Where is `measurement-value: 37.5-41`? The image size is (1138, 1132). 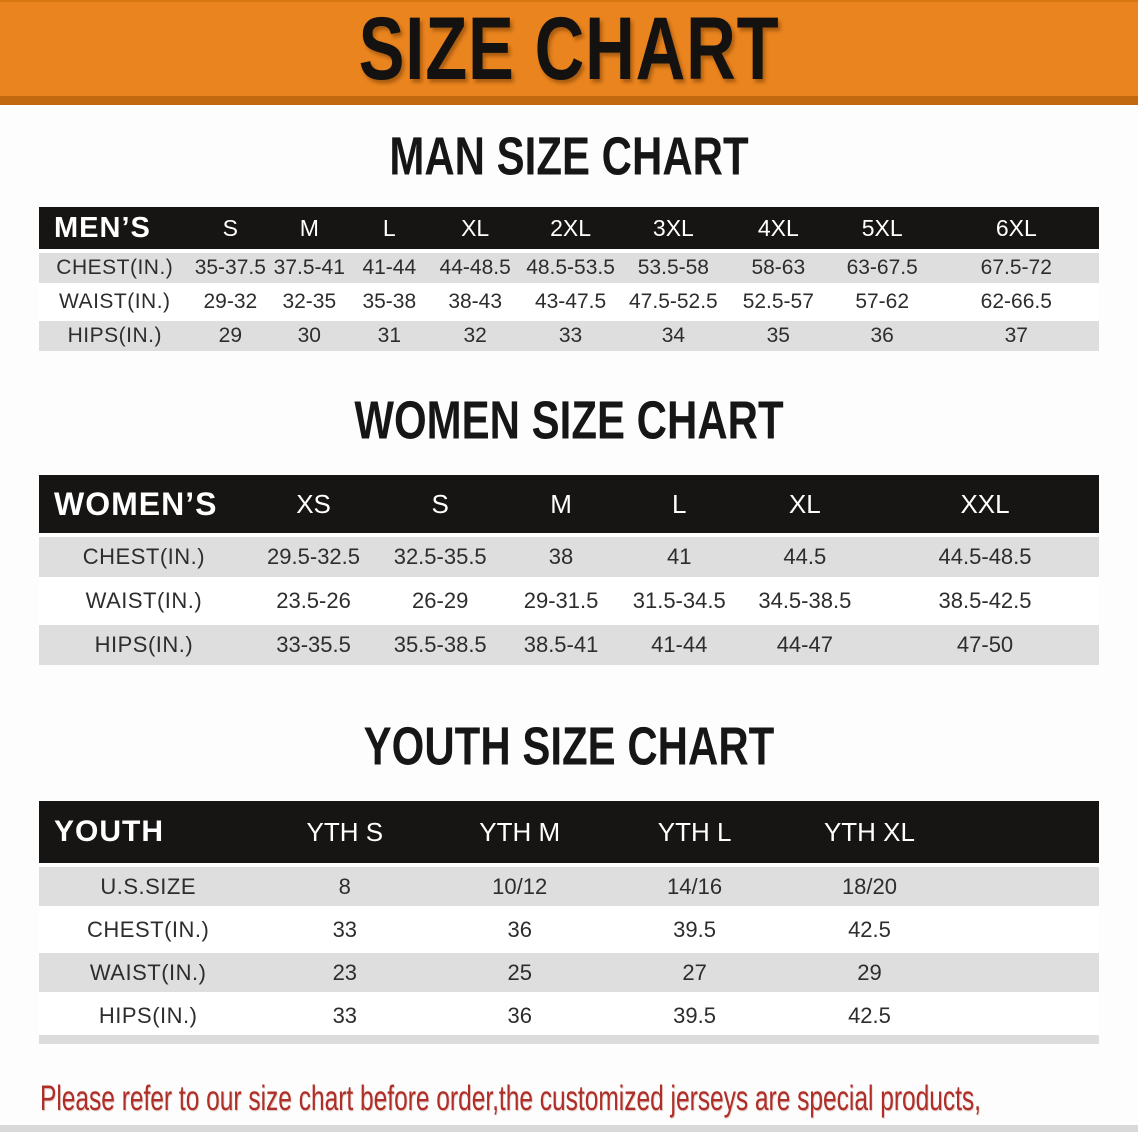 measurement-value: 37.5-41 is located at coordinates (309, 267).